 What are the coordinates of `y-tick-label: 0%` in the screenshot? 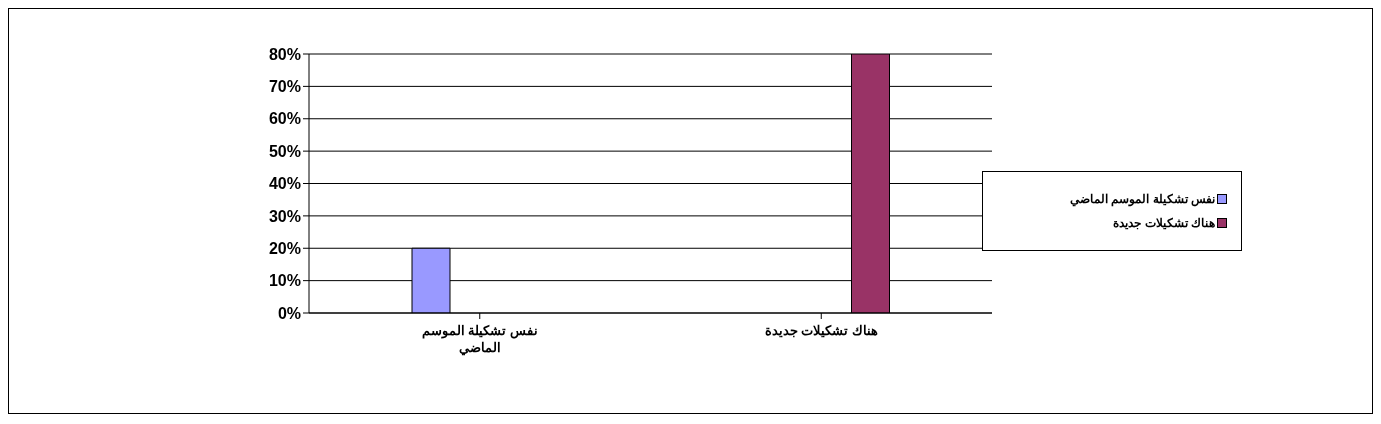 It's located at (289, 313).